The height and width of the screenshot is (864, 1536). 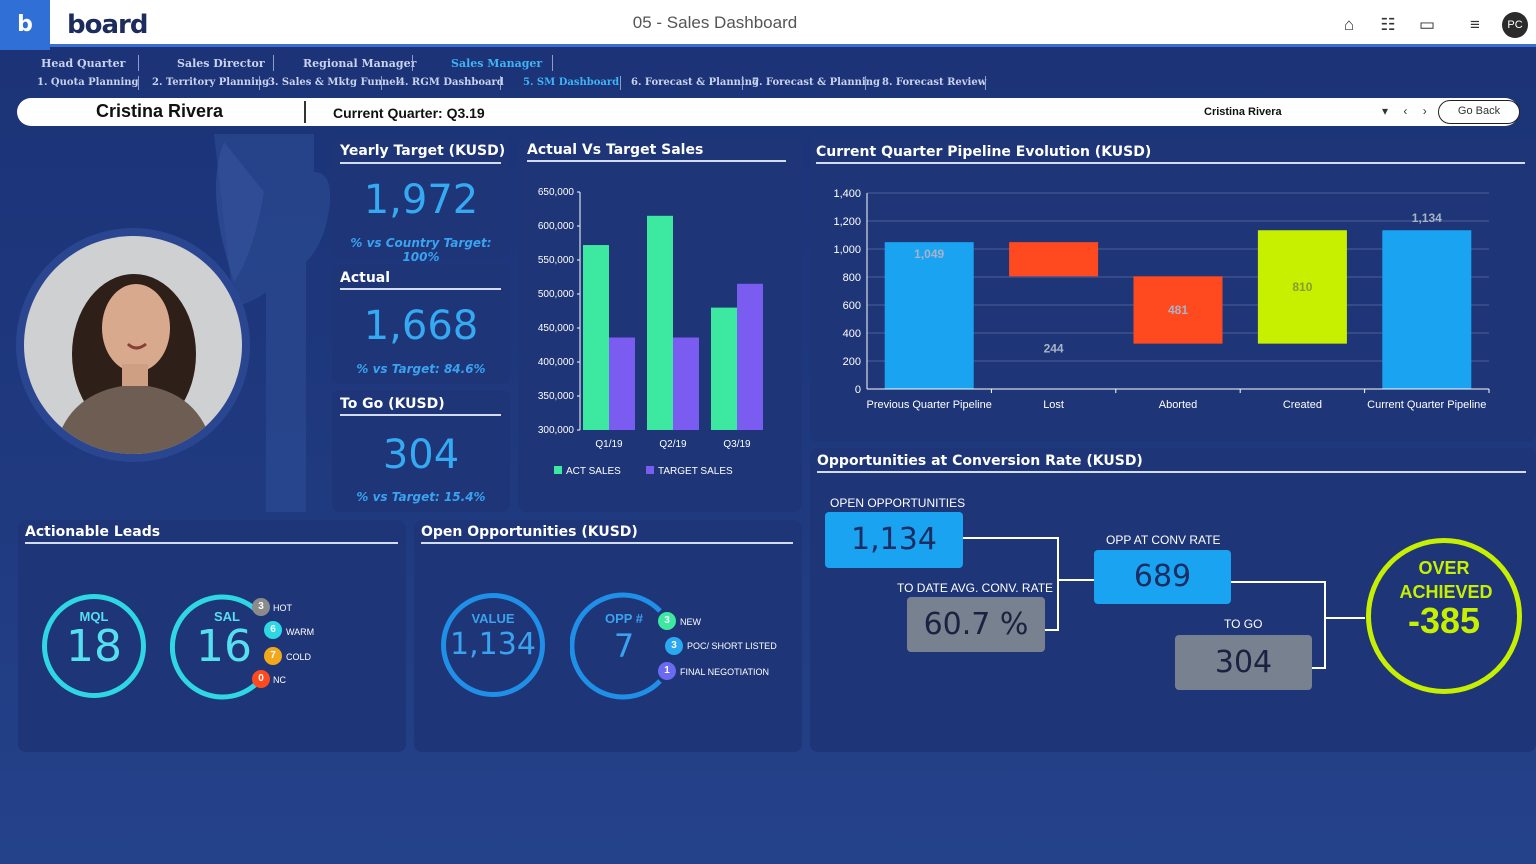 I want to click on y-tick-label: 500,000, so click(x=556, y=294).